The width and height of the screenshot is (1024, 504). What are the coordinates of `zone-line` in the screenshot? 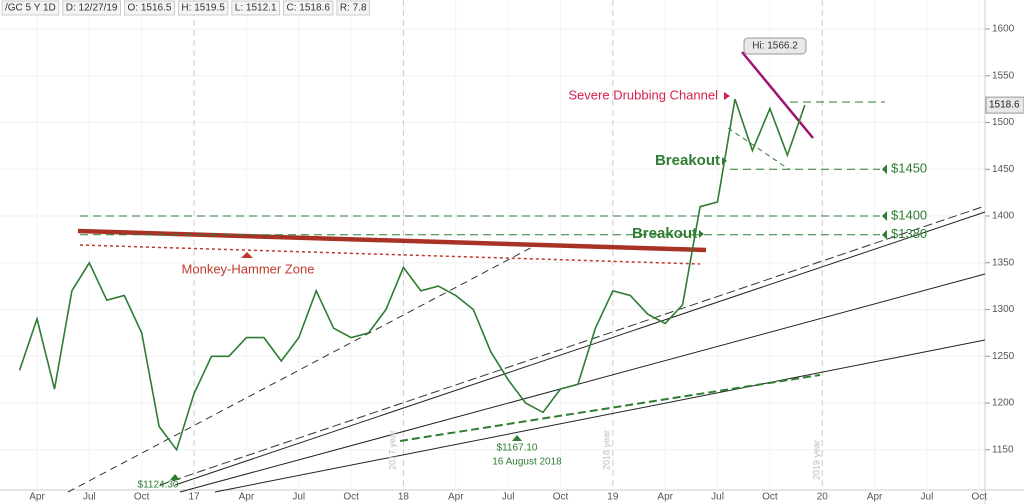 It's located at (390, 254).